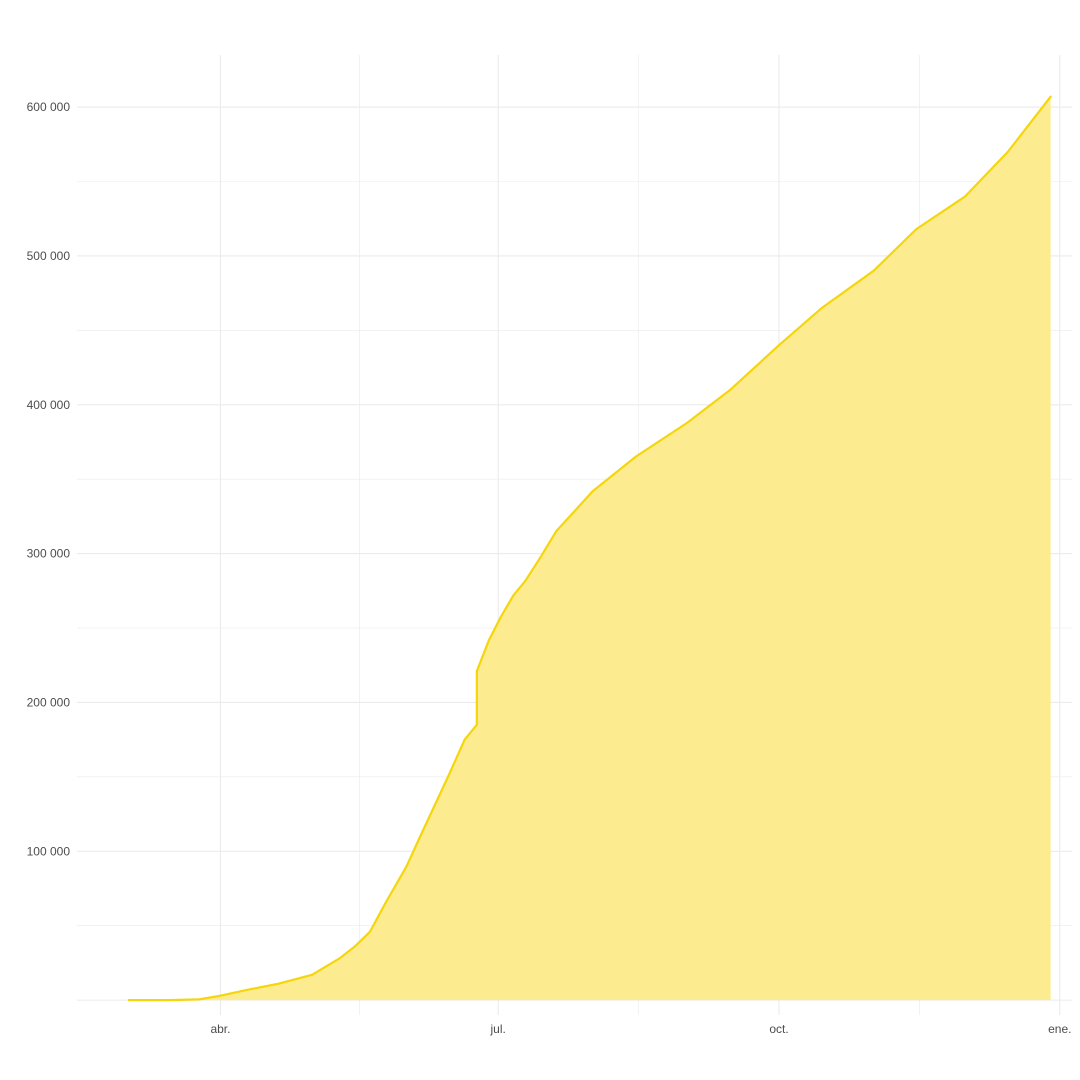 The image size is (1080, 1080). What do you see at coordinates (49, 702) in the screenshot?
I see `y-tick-label: 200 000` at bounding box center [49, 702].